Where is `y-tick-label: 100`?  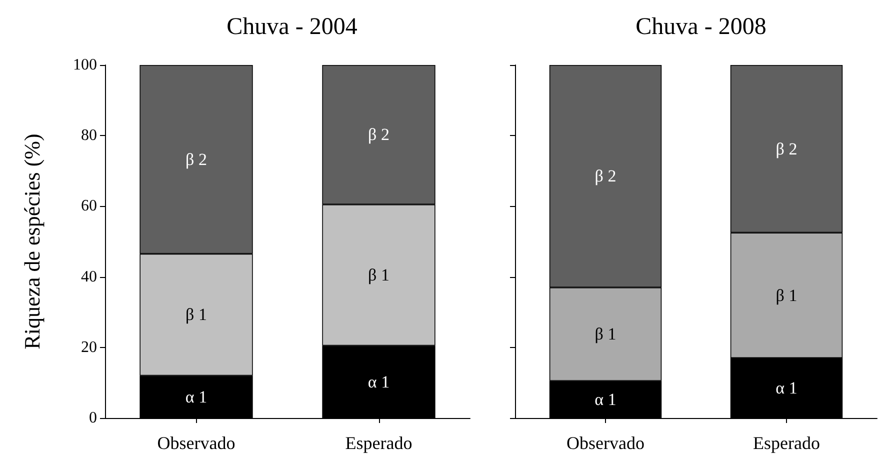
y-tick-label: 100 is located at coordinates (85, 65).